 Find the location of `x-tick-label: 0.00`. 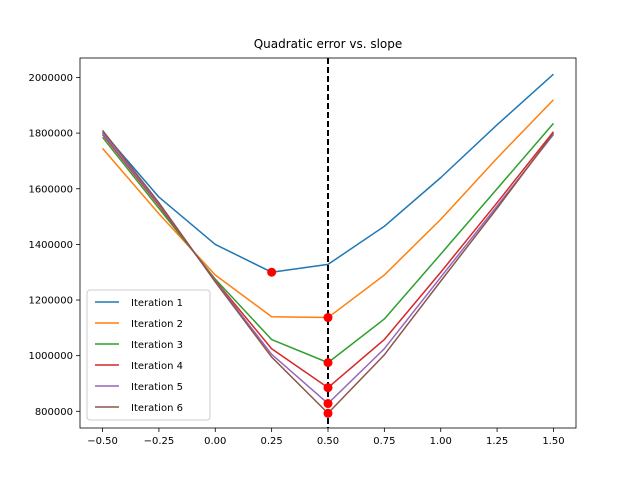

x-tick-label: 0.00 is located at coordinates (215, 441).